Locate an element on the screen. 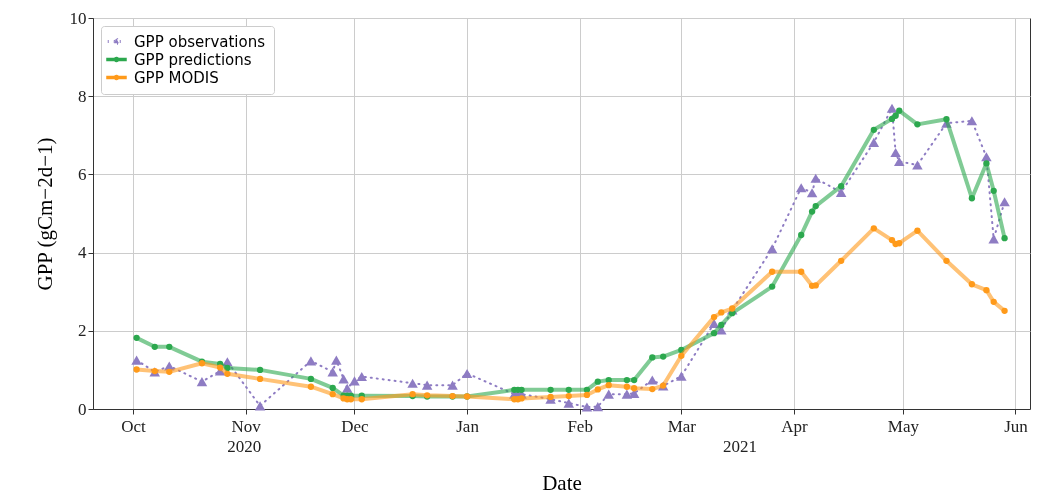 Image resolution: width=1043 pixels, height=502 pixels. legend-label: GPP MODIS is located at coordinates (176, 77).